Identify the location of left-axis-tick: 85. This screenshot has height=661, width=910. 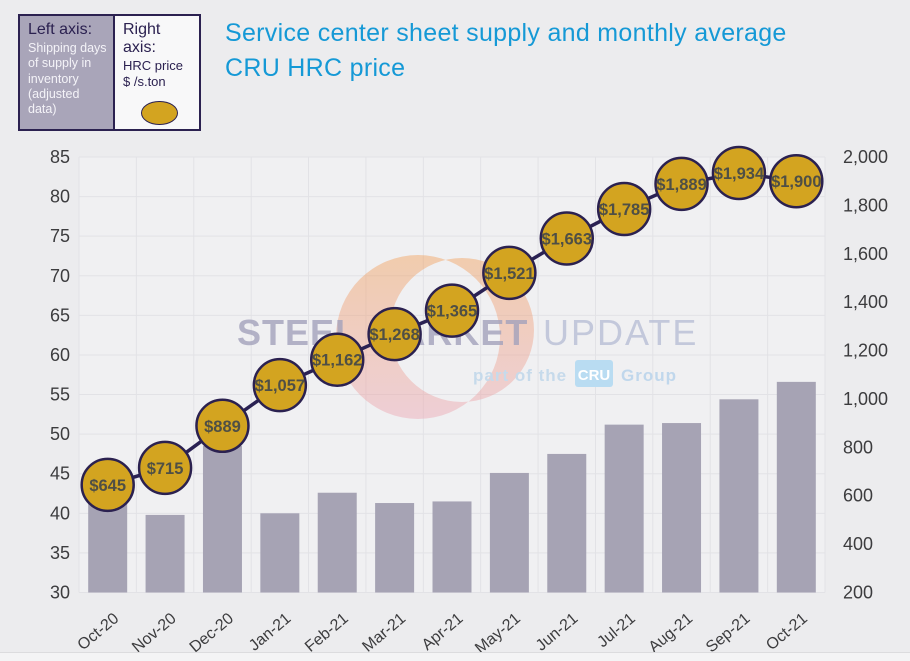
(60, 157).